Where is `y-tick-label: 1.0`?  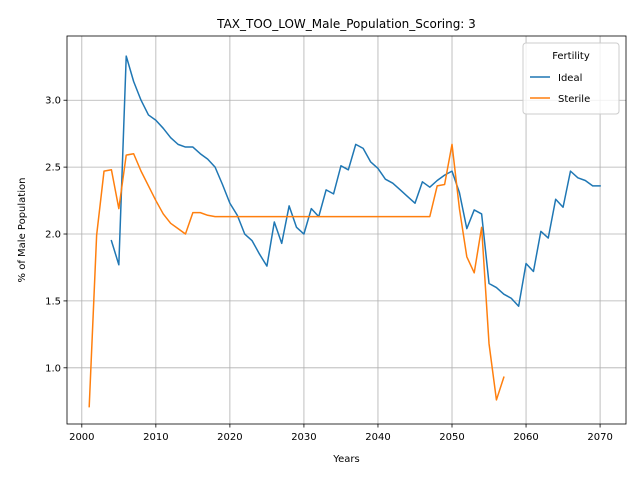
y-tick-label: 1.0 is located at coordinates (53, 368).